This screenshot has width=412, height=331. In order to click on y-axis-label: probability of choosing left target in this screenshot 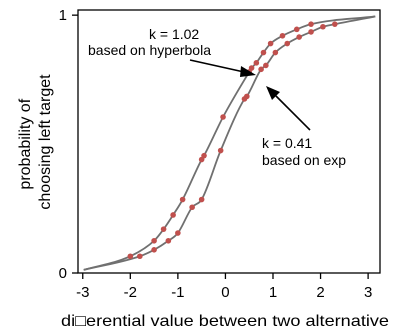, I will do `click(35, 142)`.